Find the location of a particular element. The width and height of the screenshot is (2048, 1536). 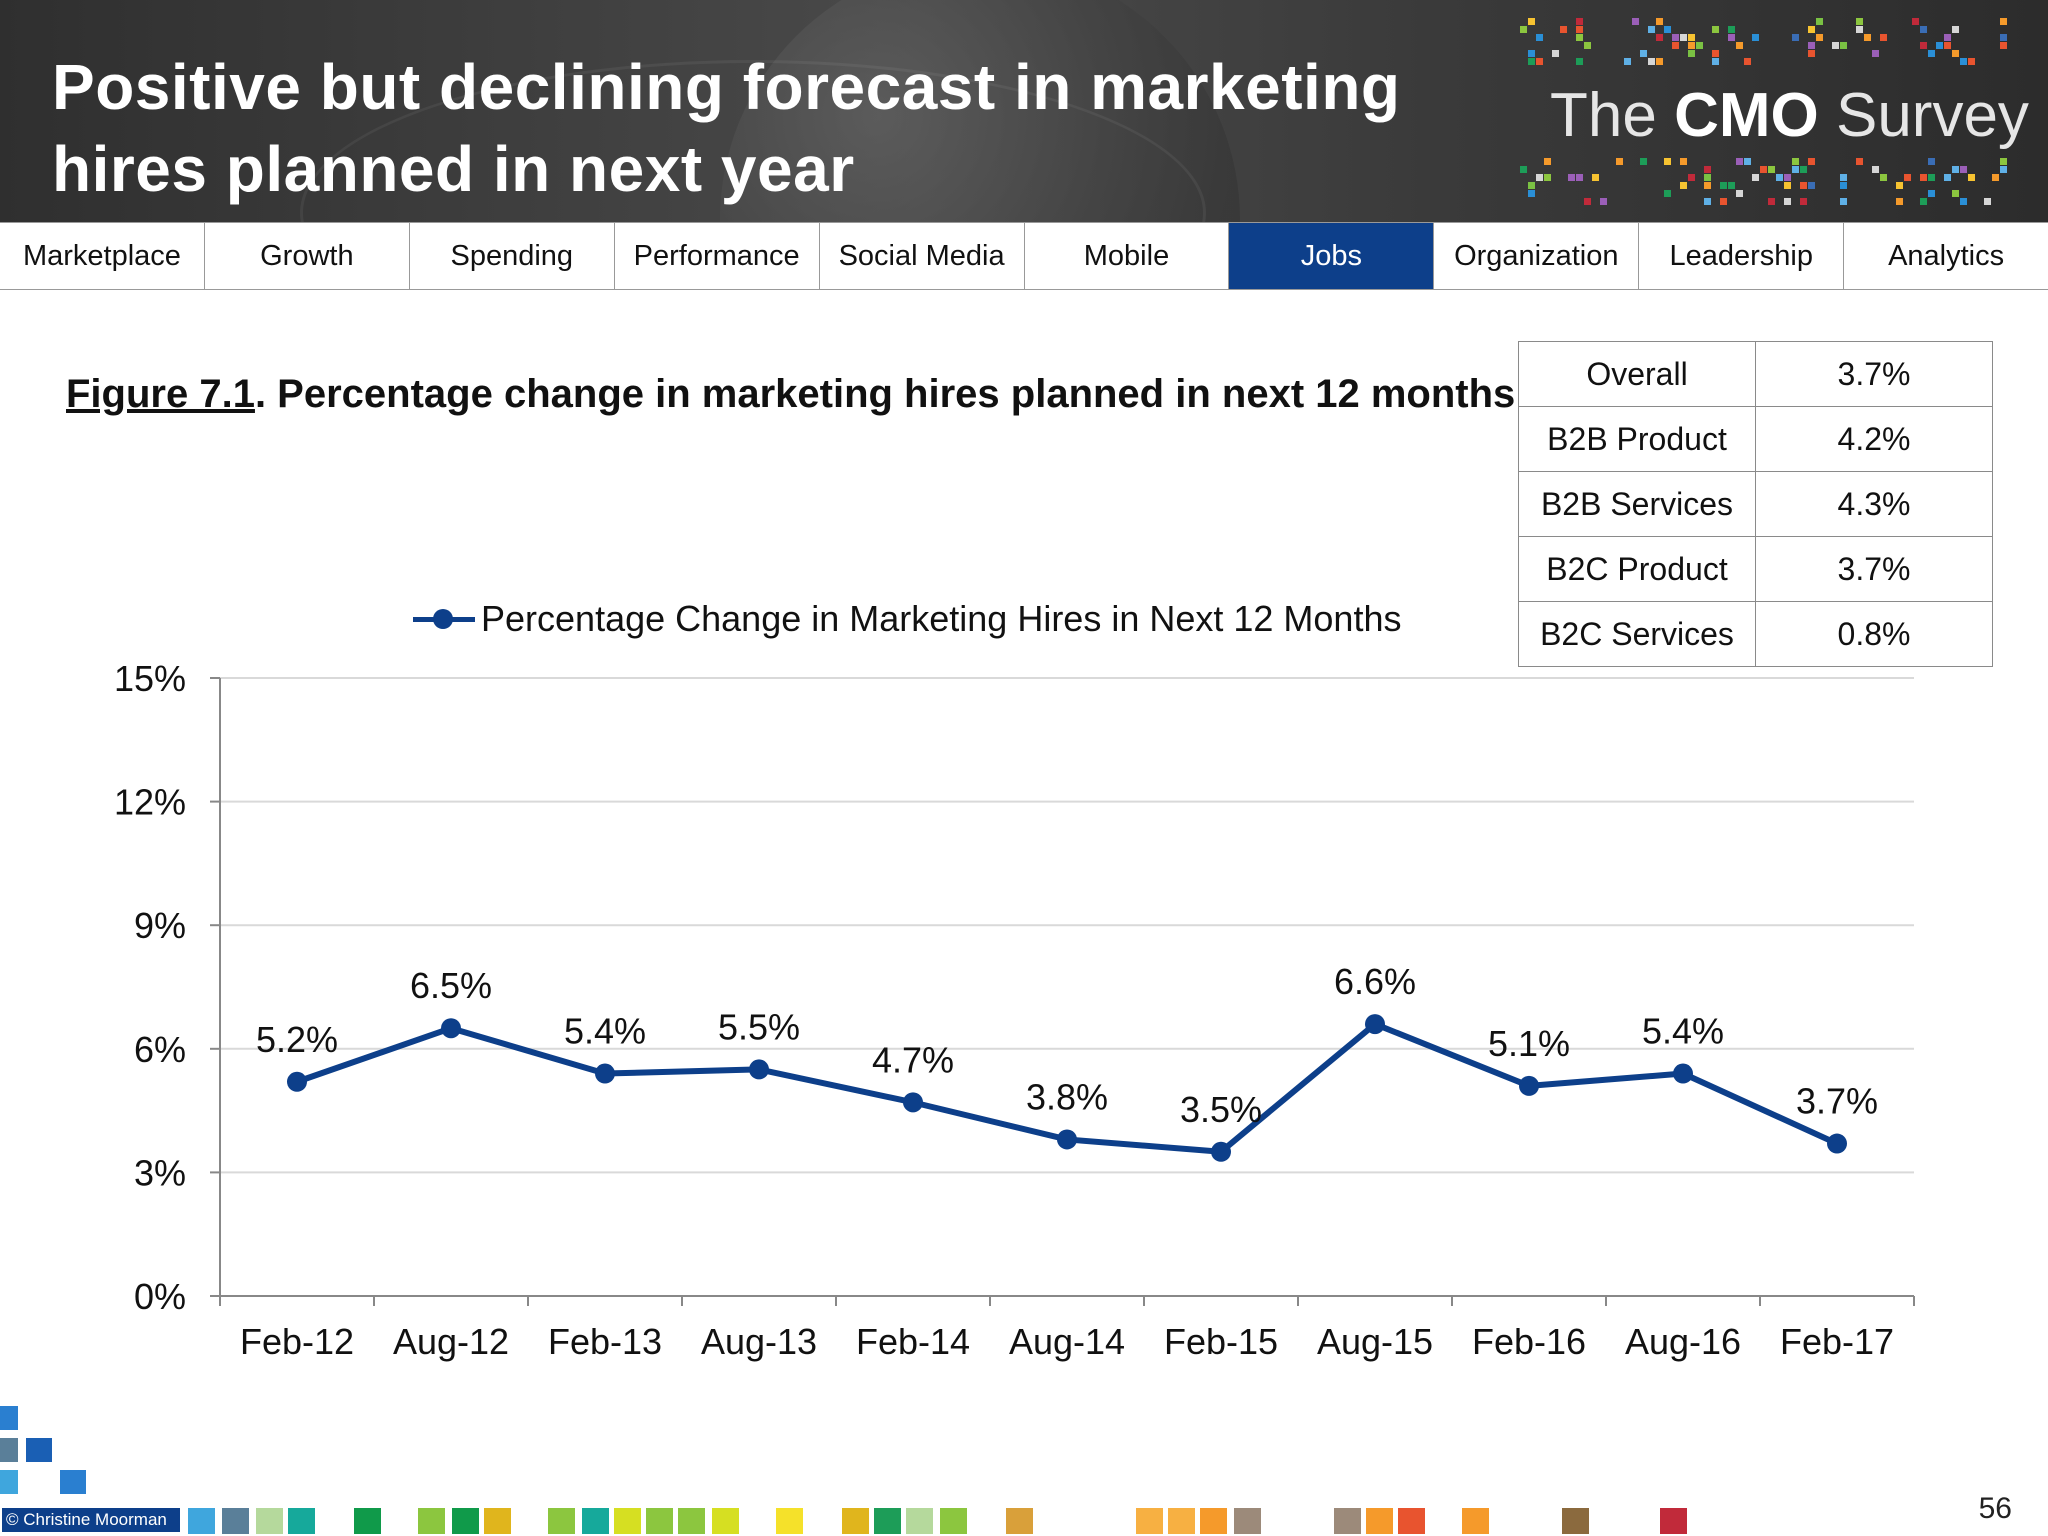

x-tick-label: Aug-14 is located at coordinates (1067, 1341).